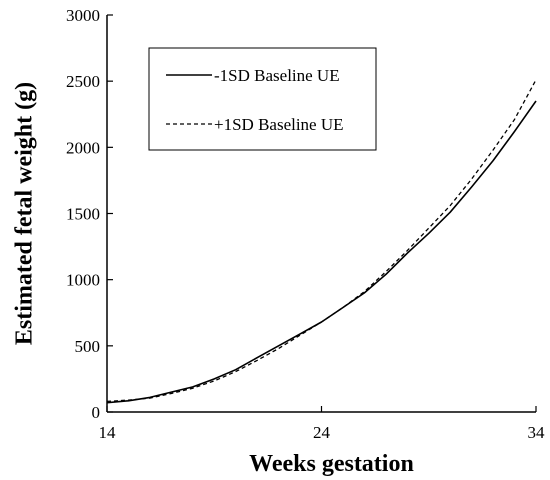  Describe the element at coordinates (83, 147) in the screenshot. I see `y-tick-label: 2000` at that location.